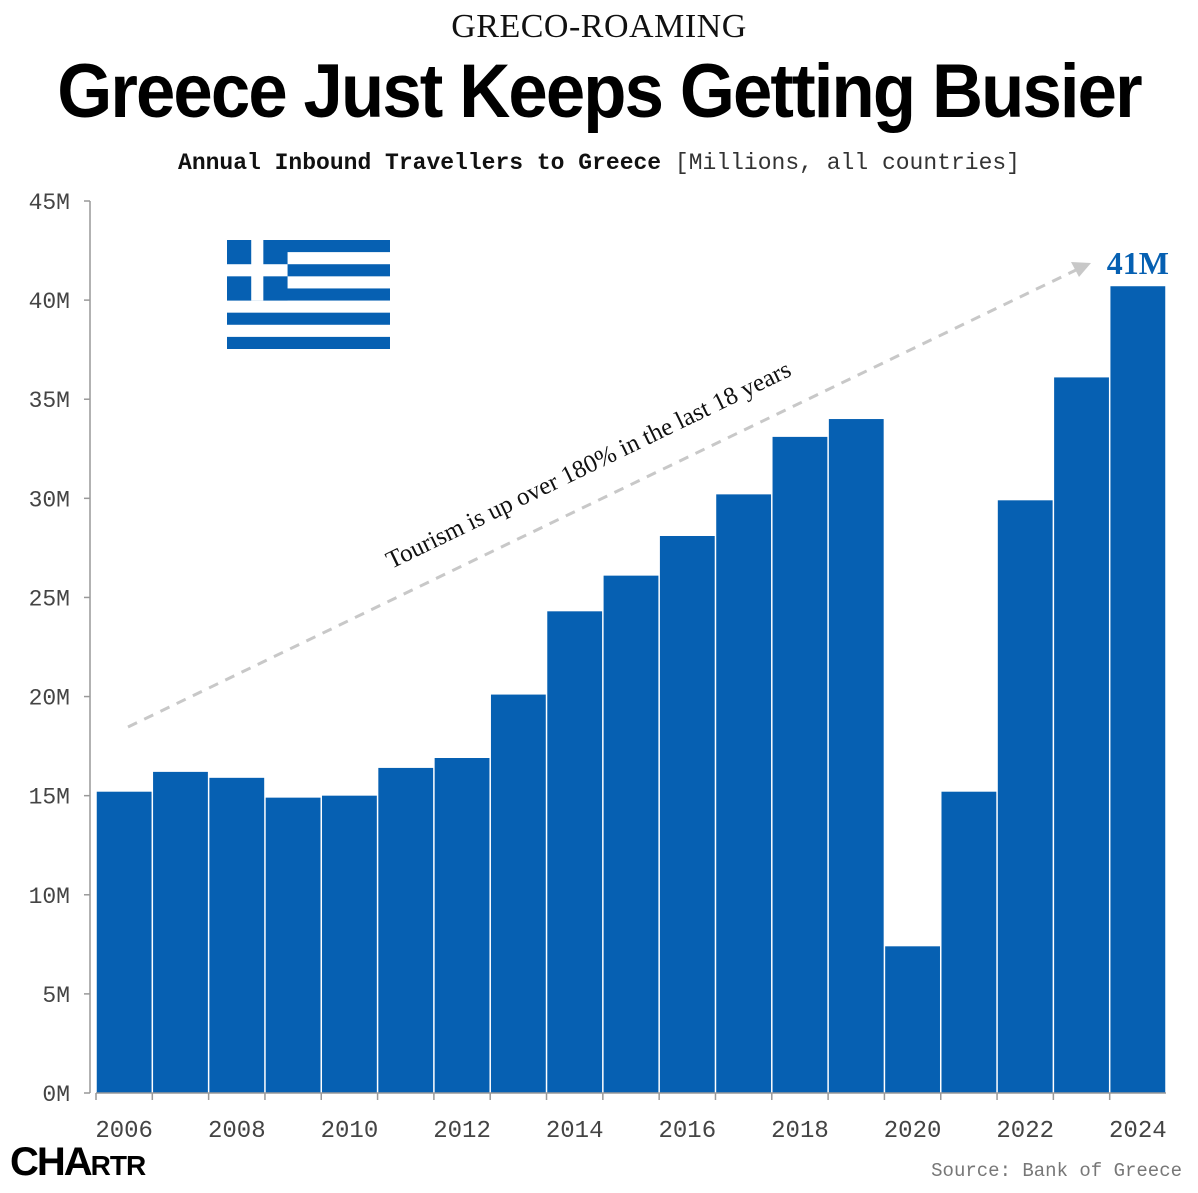 The width and height of the screenshot is (1198, 1193). What do you see at coordinates (1138, 263) in the screenshot?
I see `peak-value-label: 41M` at bounding box center [1138, 263].